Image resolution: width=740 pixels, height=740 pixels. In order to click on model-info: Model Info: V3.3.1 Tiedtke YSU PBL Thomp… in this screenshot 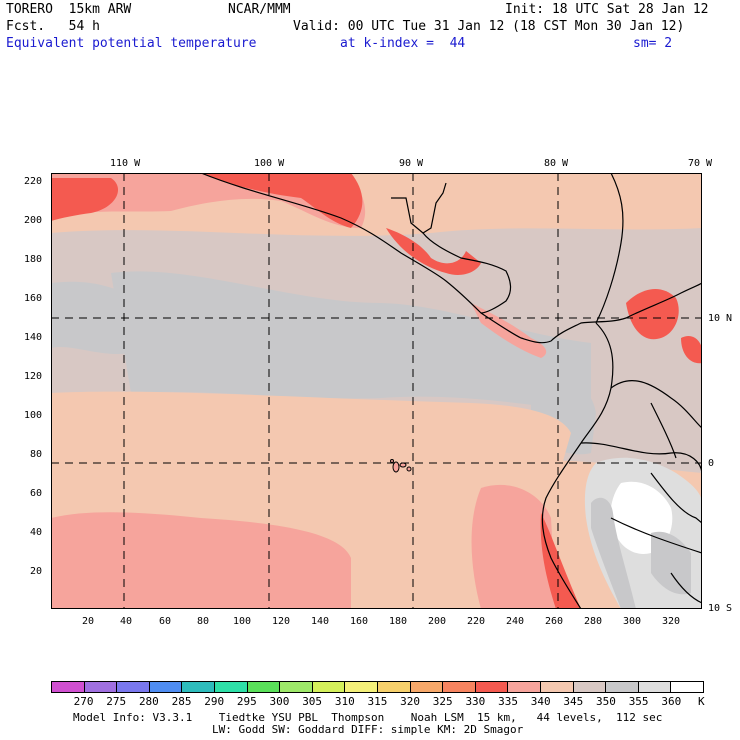, I will do `click(368, 717)`.